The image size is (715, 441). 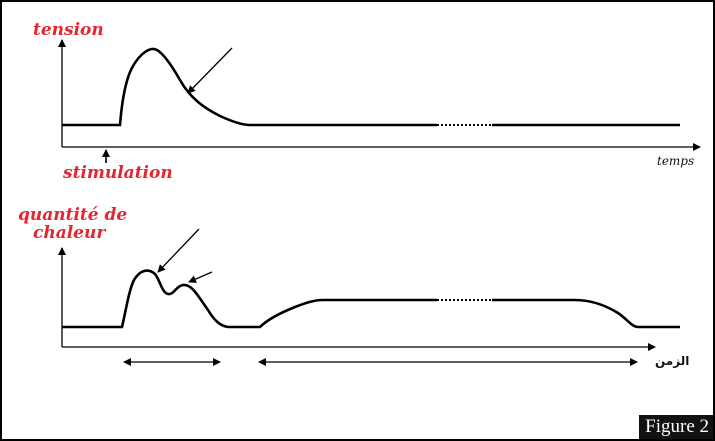 I want to click on stimulation-label: stimulation, so click(x=118, y=173).